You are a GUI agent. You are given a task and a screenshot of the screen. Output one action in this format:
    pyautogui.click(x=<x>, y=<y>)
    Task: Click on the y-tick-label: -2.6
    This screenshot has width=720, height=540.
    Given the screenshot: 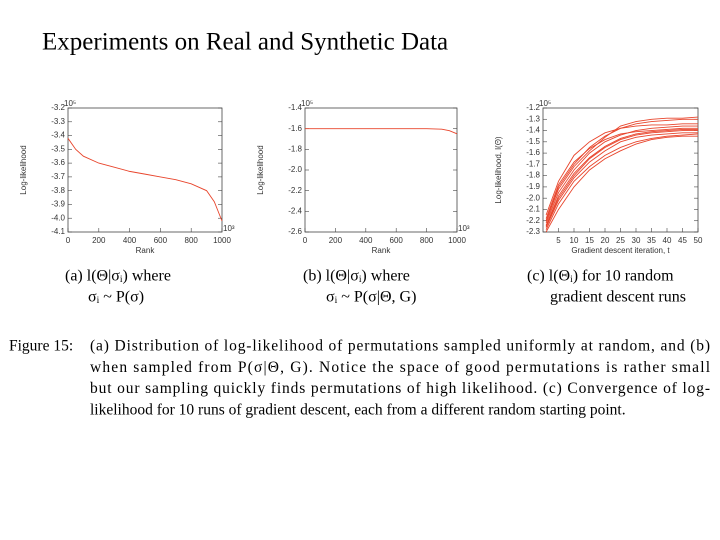 What is the action you would take?
    pyautogui.click(x=295, y=231)
    